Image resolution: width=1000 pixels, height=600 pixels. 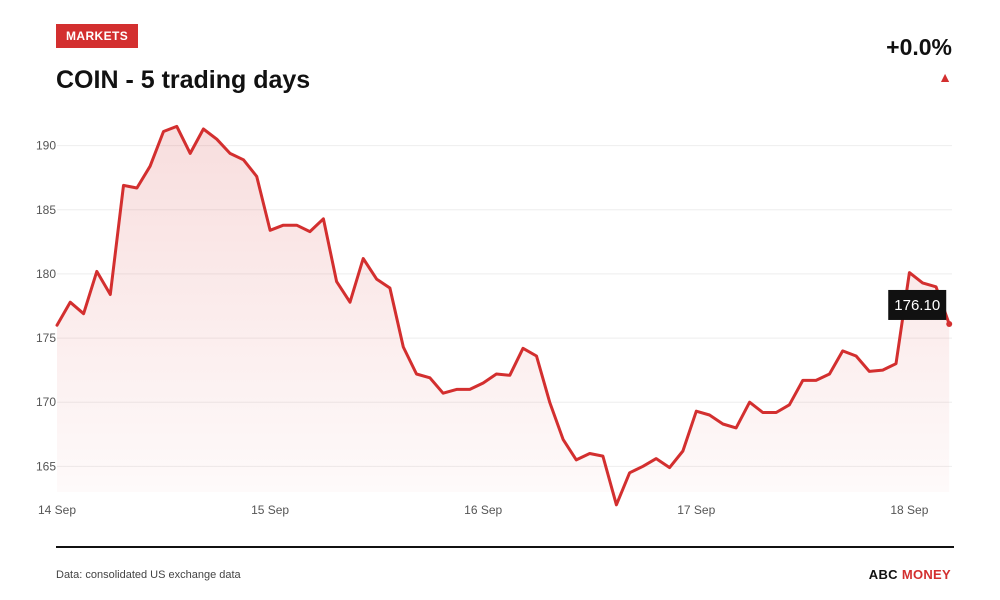 What do you see at coordinates (926, 574) in the screenshot?
I see `brand-part-2: MONEY` at bounding box center [926, 574].